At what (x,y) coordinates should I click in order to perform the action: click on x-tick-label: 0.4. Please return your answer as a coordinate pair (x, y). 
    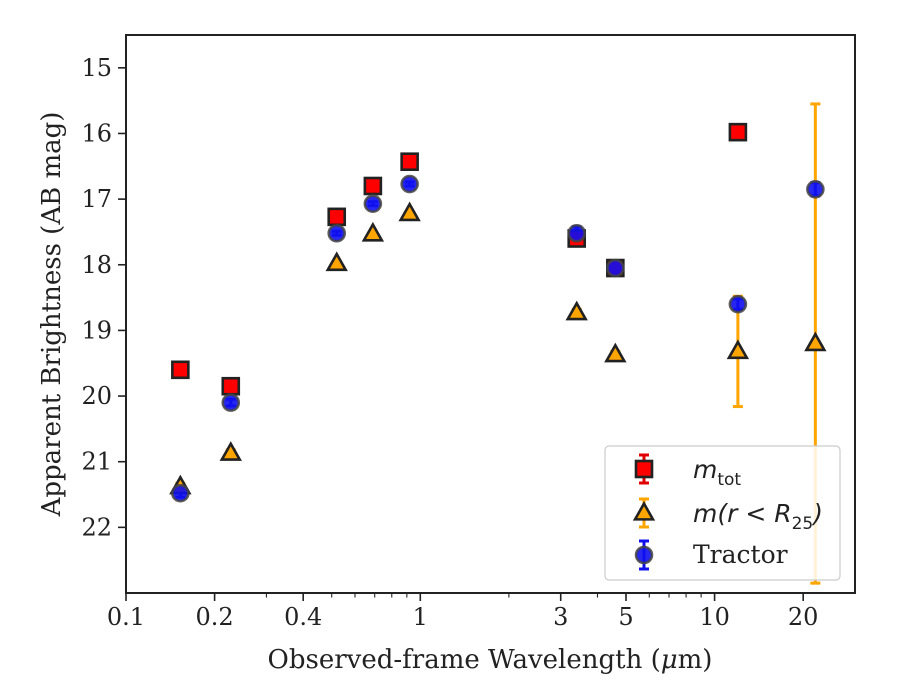
    Looking at the image, I should click on (303, 617).